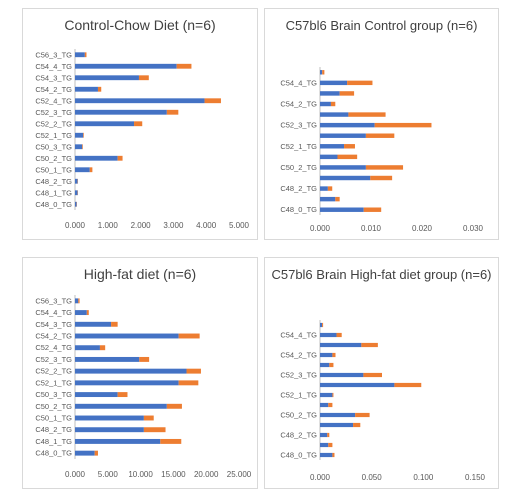 This screenshot has height=501, width=521. What do you see at coordinates (206, 474) in the screenshot?
I see `x-tick-label: 20.000` at bounding box center [206, 474].